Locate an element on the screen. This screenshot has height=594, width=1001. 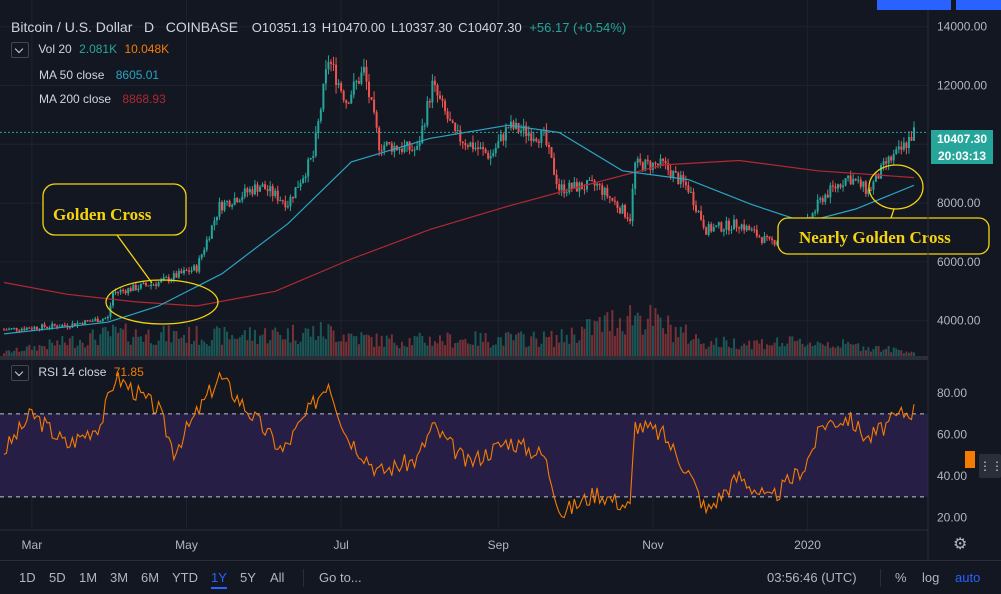
percent-toggle: % is located at coordinates (901, 577).